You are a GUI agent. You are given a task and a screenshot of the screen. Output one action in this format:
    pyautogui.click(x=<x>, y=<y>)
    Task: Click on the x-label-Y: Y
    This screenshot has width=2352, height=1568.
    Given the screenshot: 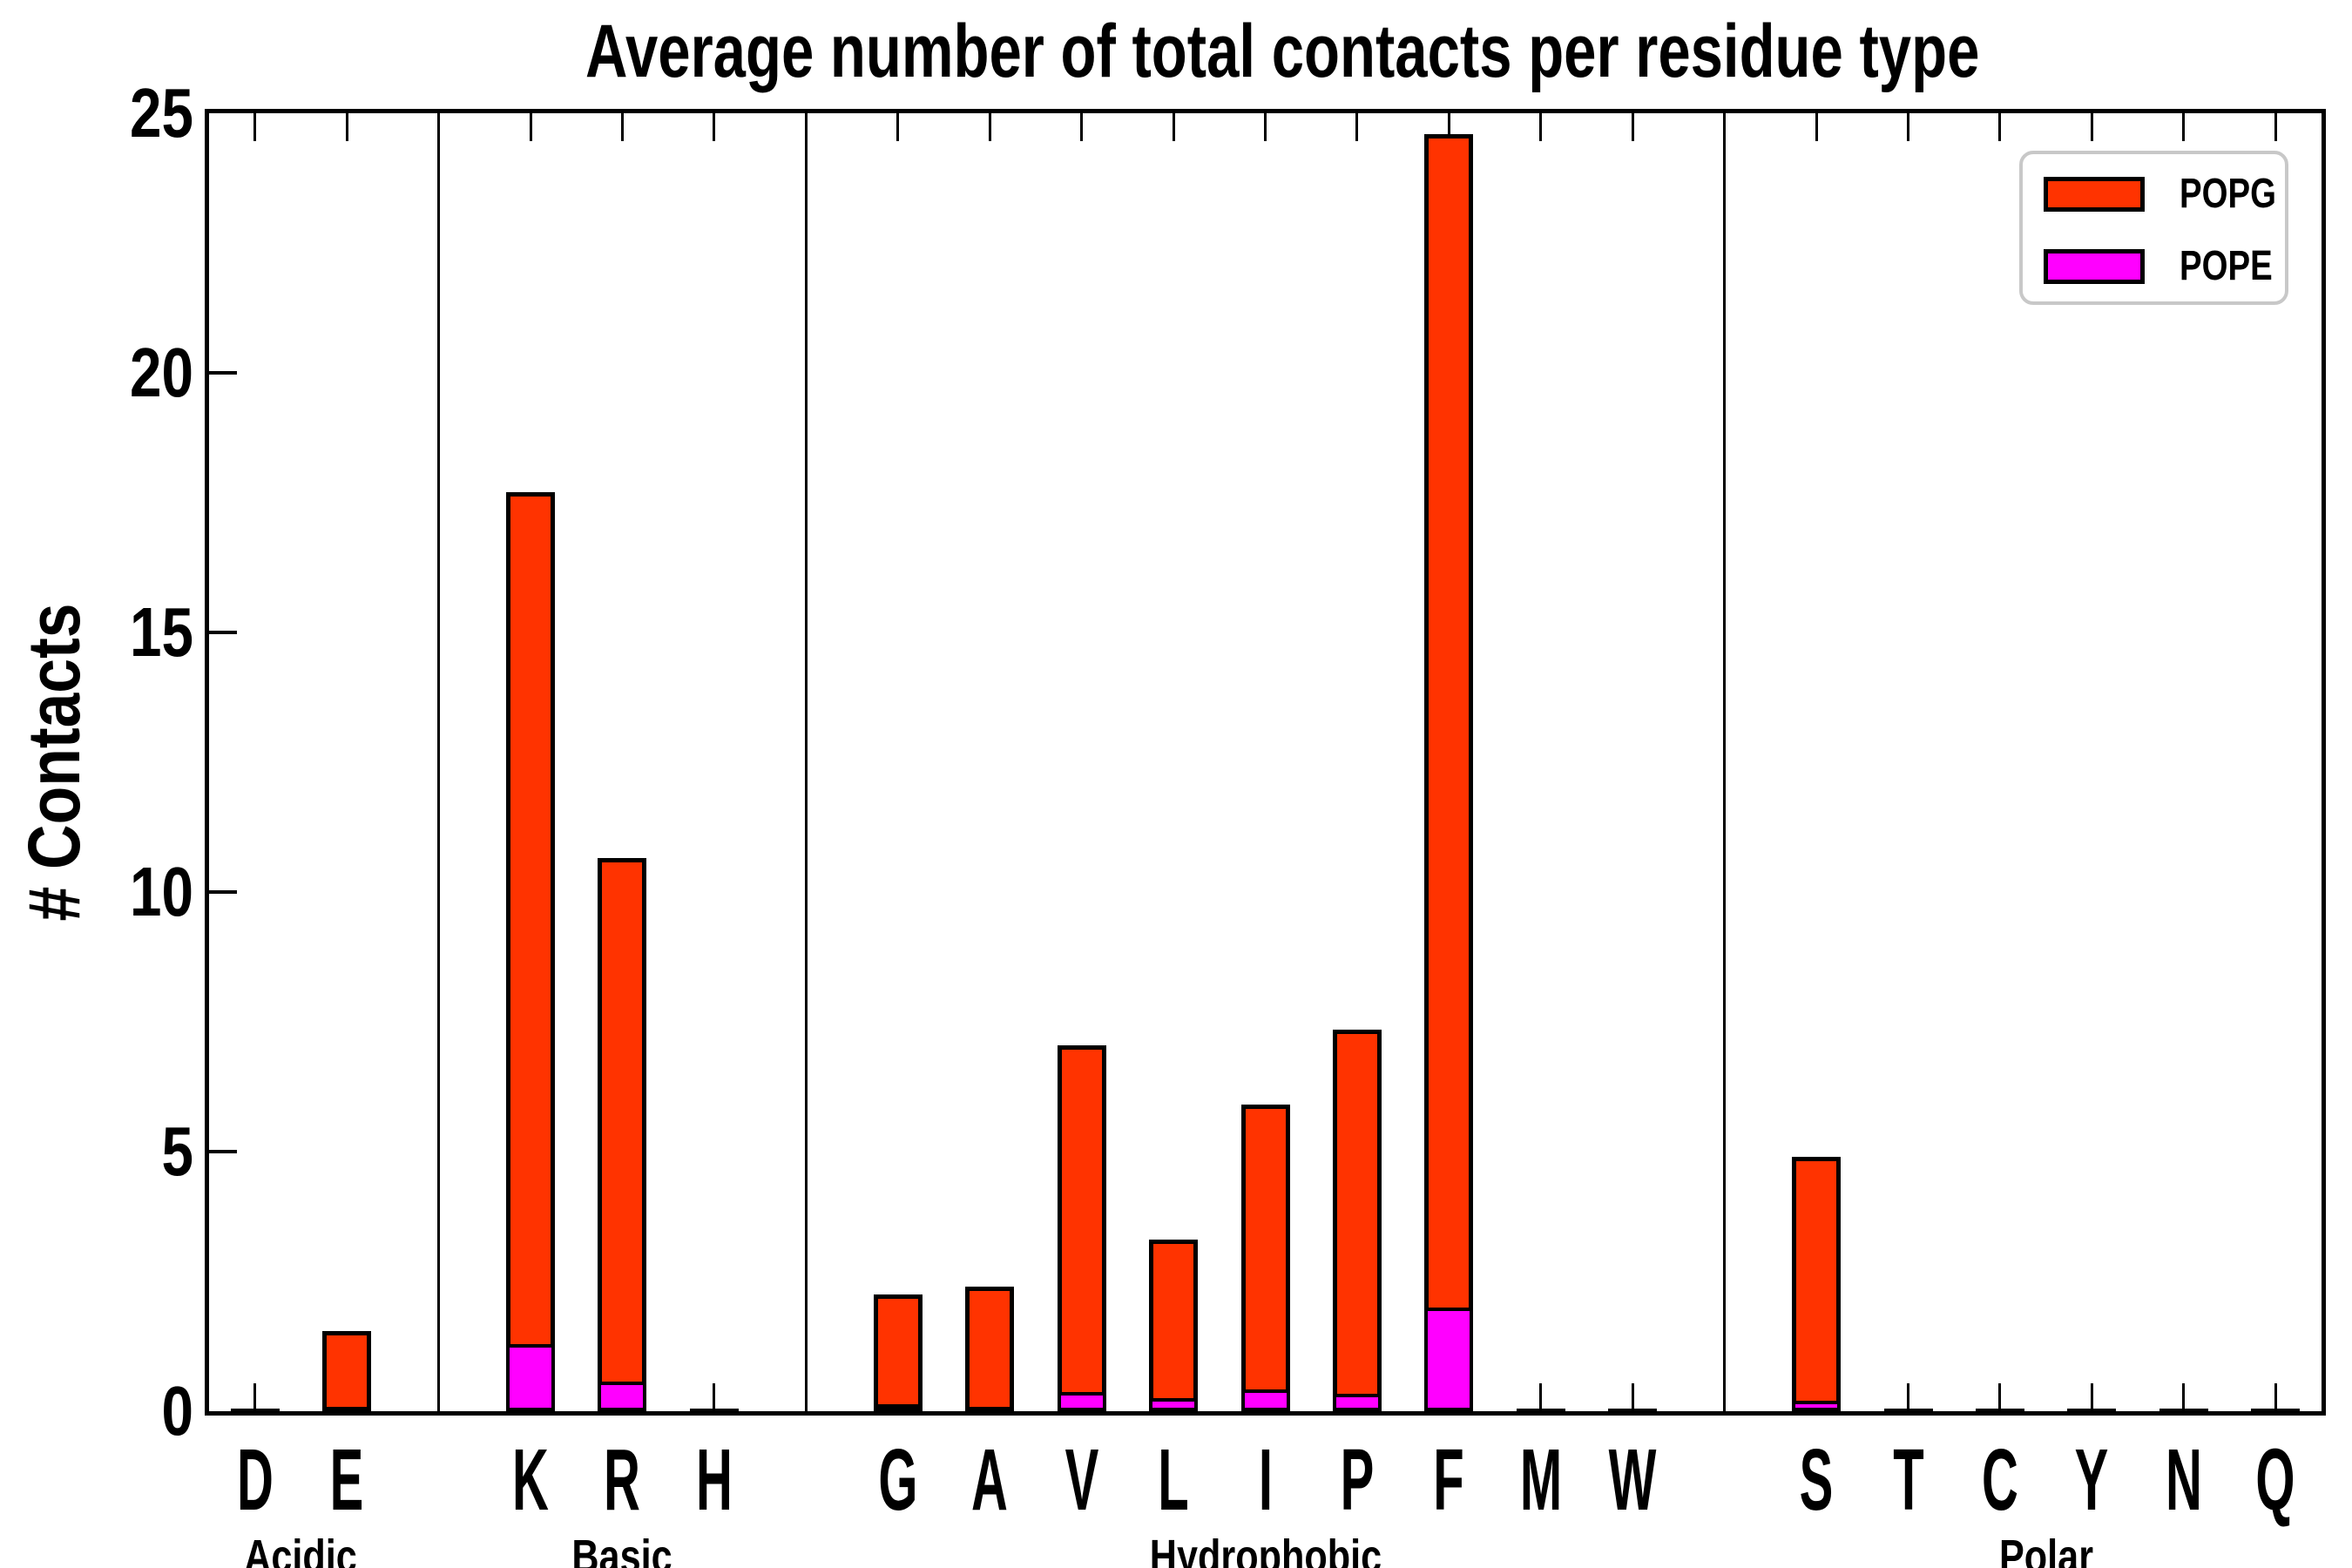 What is the action you would take?
    pyautogui.click(x=2092, y=1480)
    